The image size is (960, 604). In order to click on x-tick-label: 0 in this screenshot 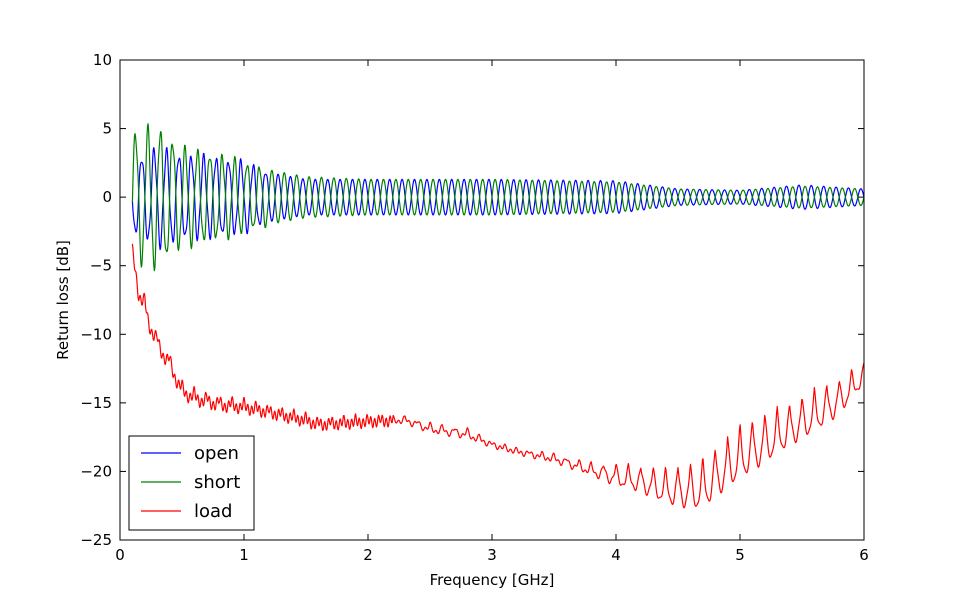, I will do `click(120, 555)`.